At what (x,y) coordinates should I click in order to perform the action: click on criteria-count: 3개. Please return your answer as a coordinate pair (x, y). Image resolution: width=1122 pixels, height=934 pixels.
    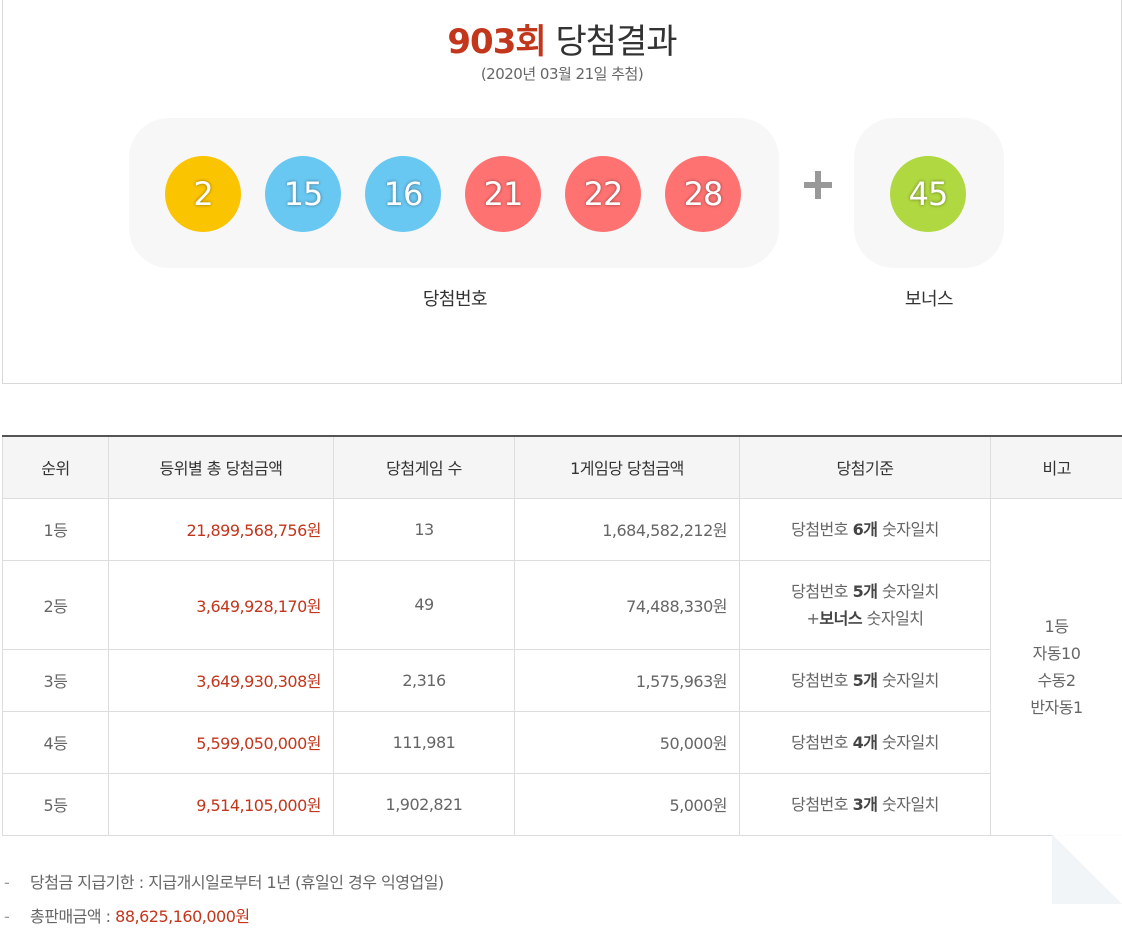
    Looking at the image, I should click on (865, 804).